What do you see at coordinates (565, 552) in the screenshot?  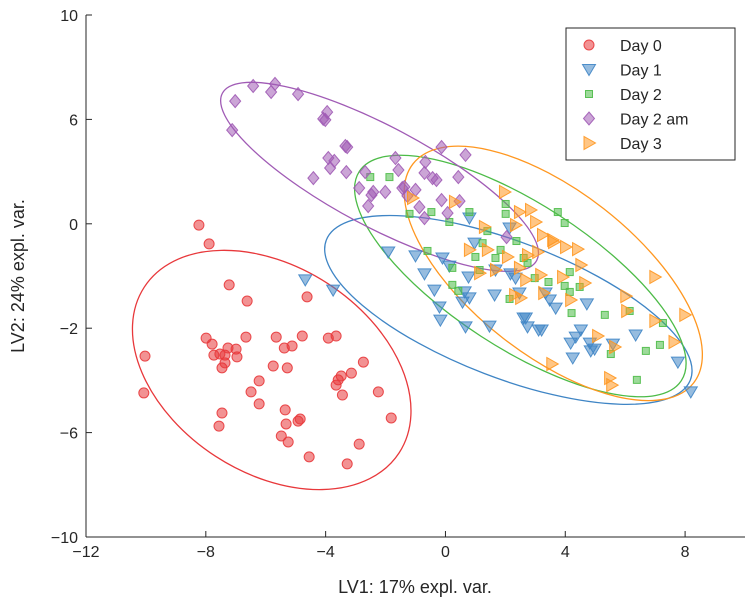 I see `x-tick-label: 4` at bounding box center [565, 552].